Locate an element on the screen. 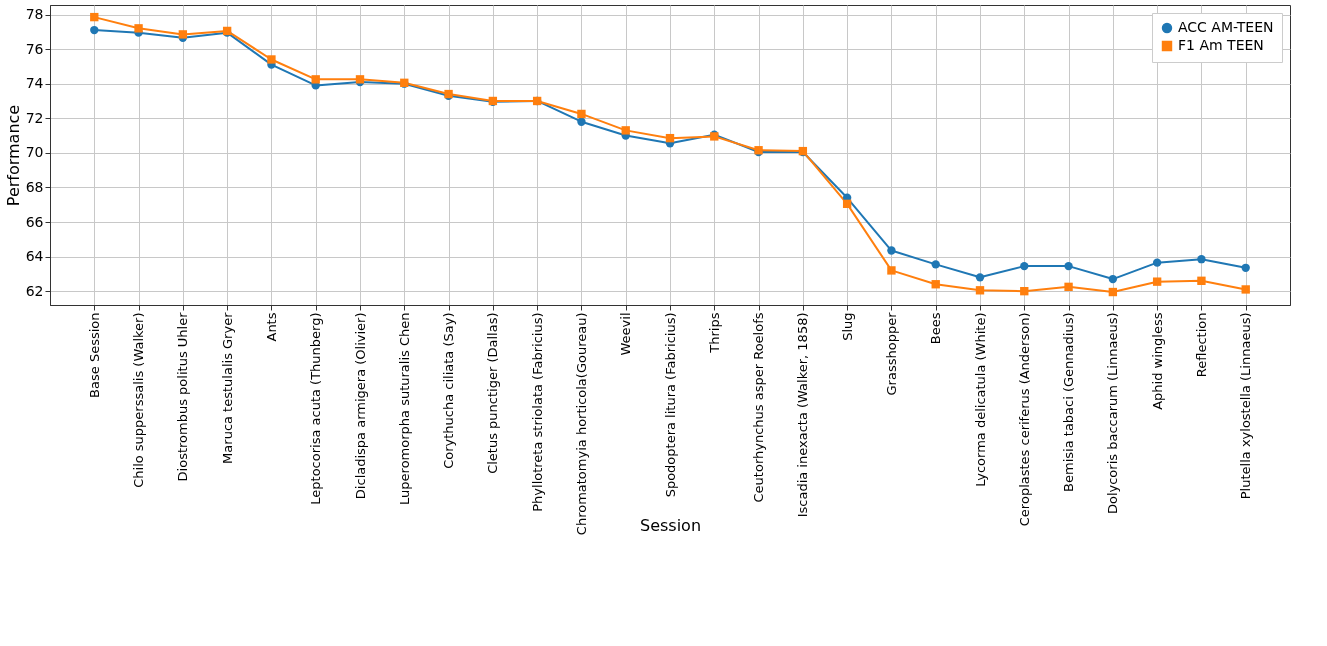  x-tick-label: Chilo supperssalis (Walker) is located at coordinates (139, 400).